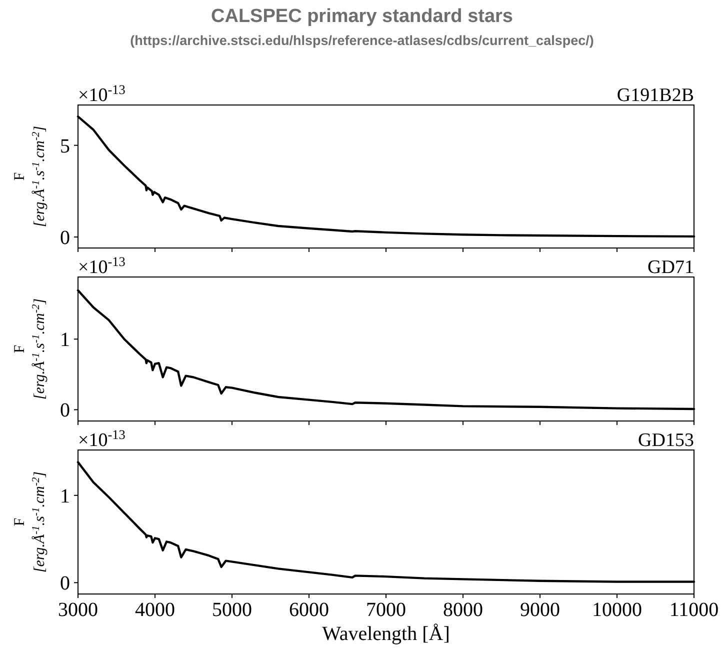 This screenshot has width=724, height=652. Describe the element at coordinates (78, 610) in the screenshot. I see `x-tick-label: 3000` at that location.